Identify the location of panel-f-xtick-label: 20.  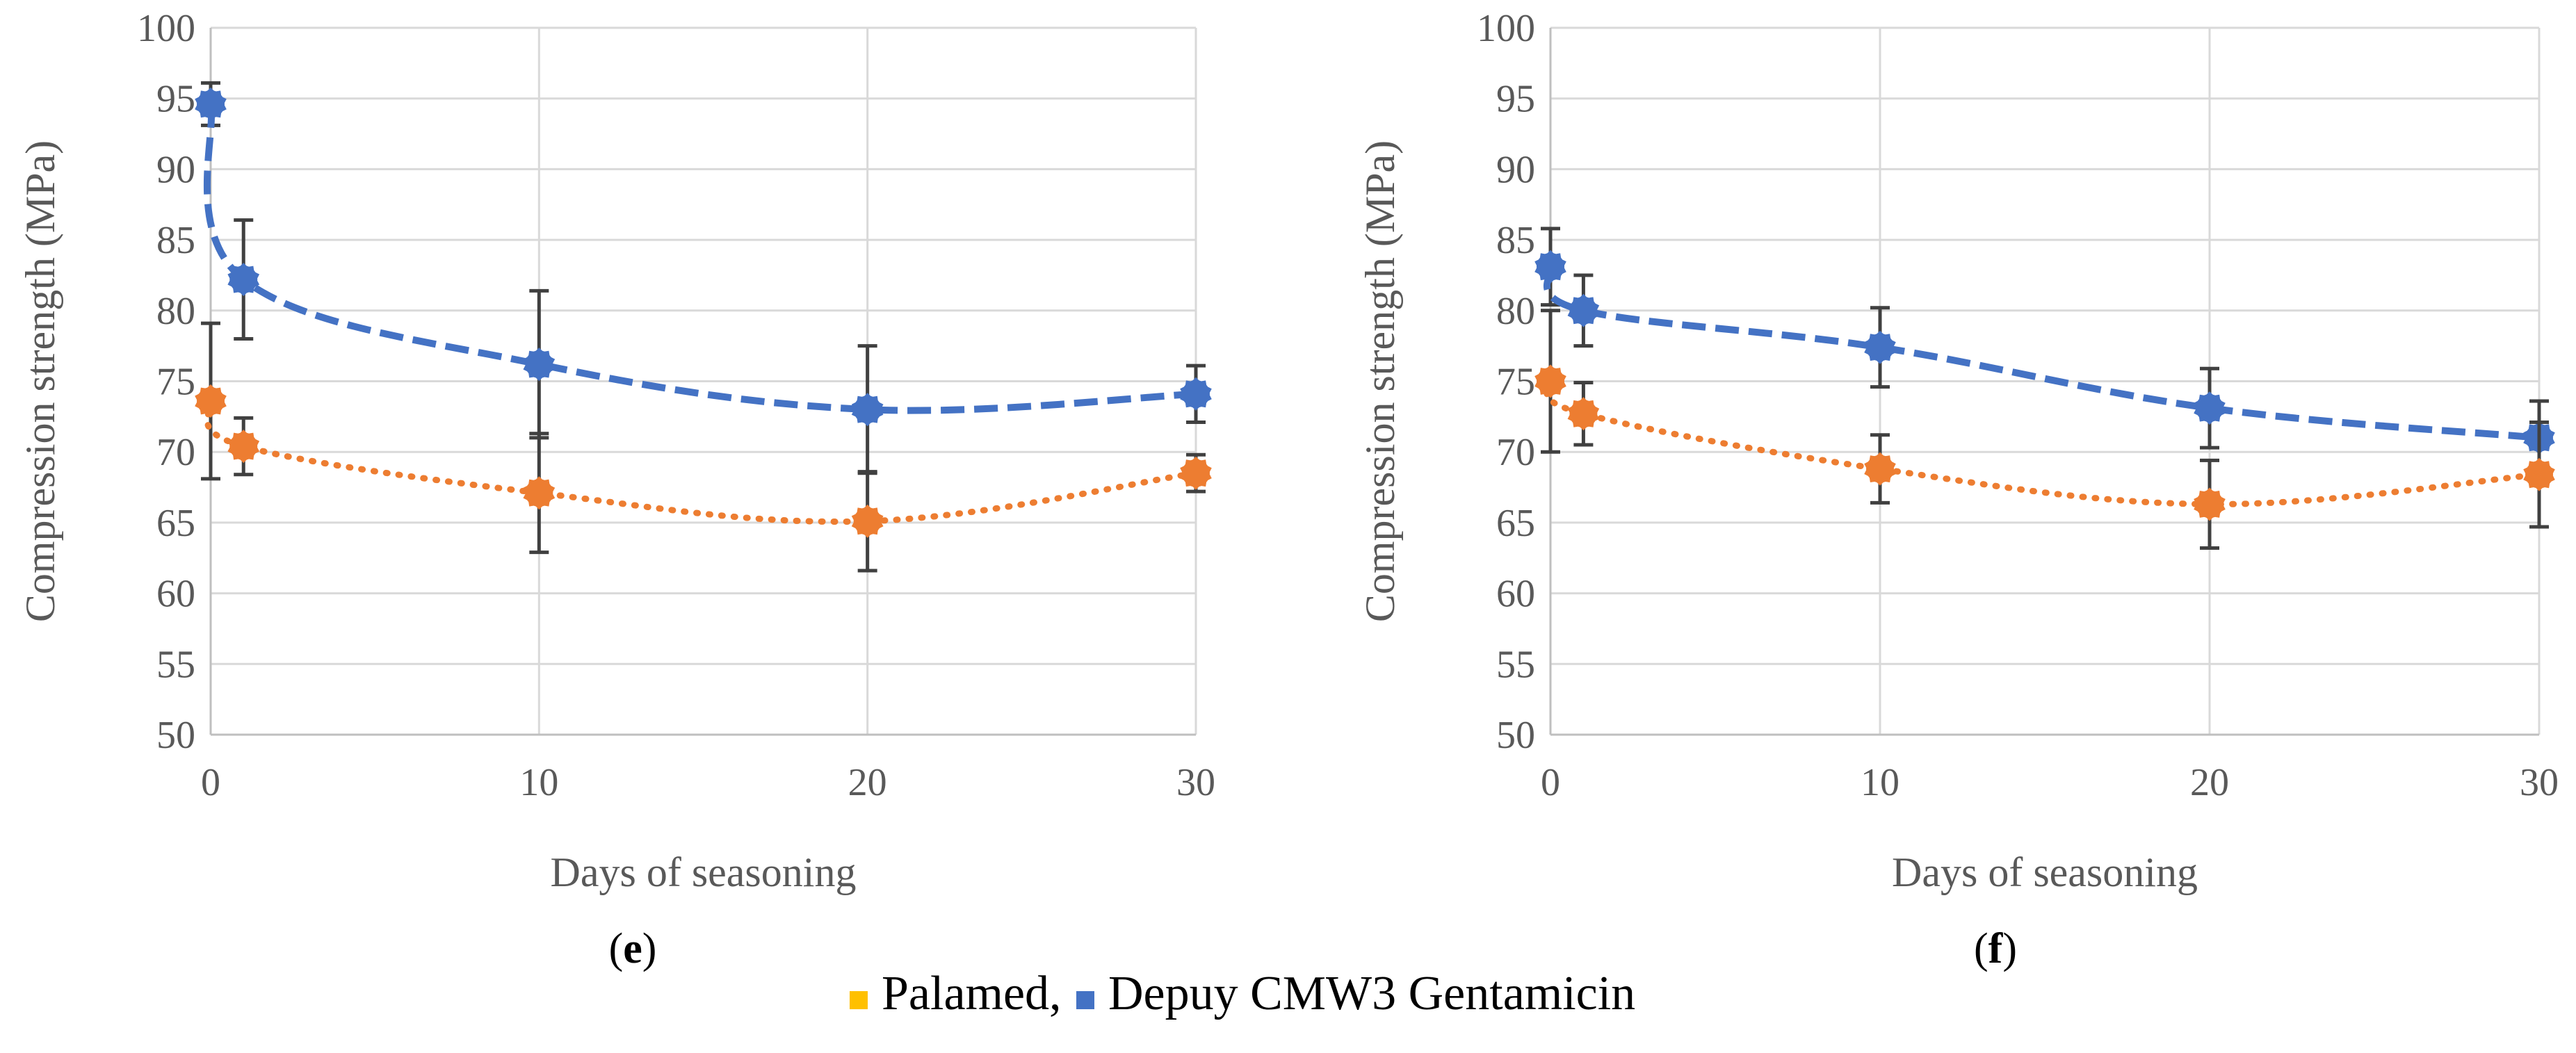
(2209, 782).